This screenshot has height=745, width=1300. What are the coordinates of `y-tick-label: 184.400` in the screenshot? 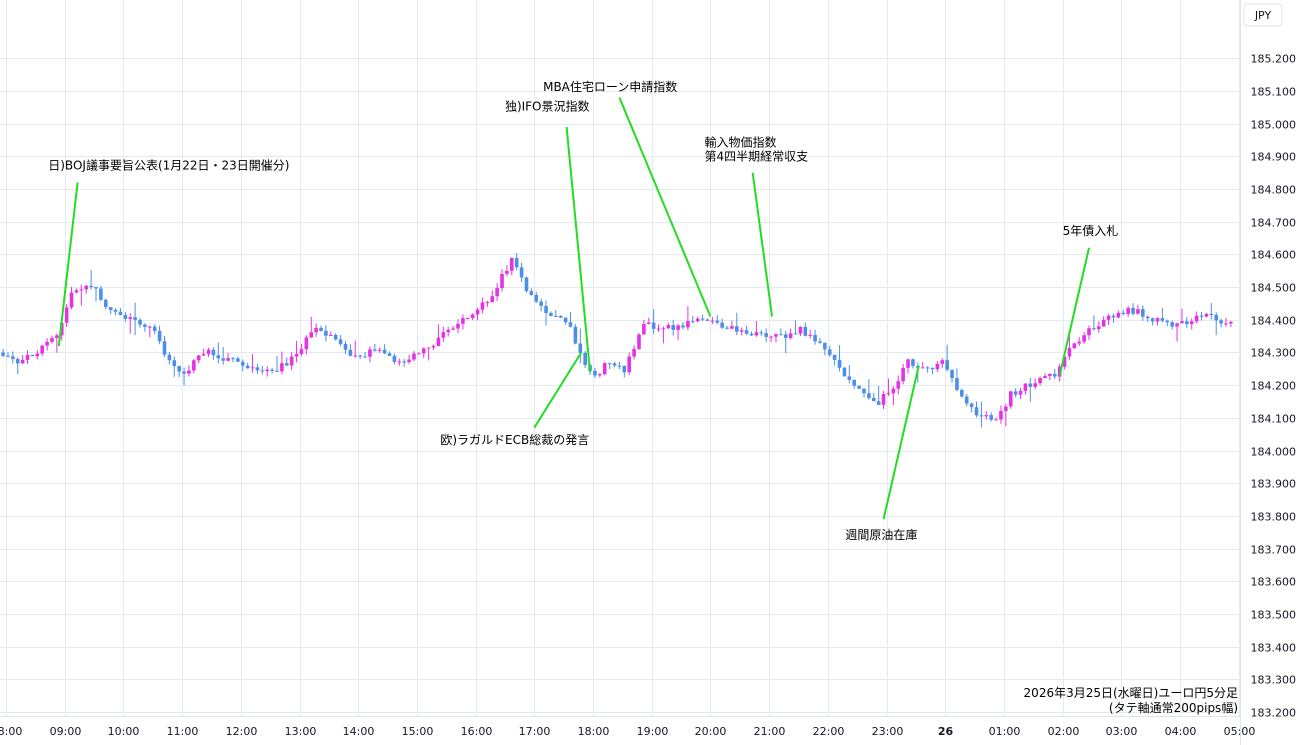 It's located at (1274, 321).